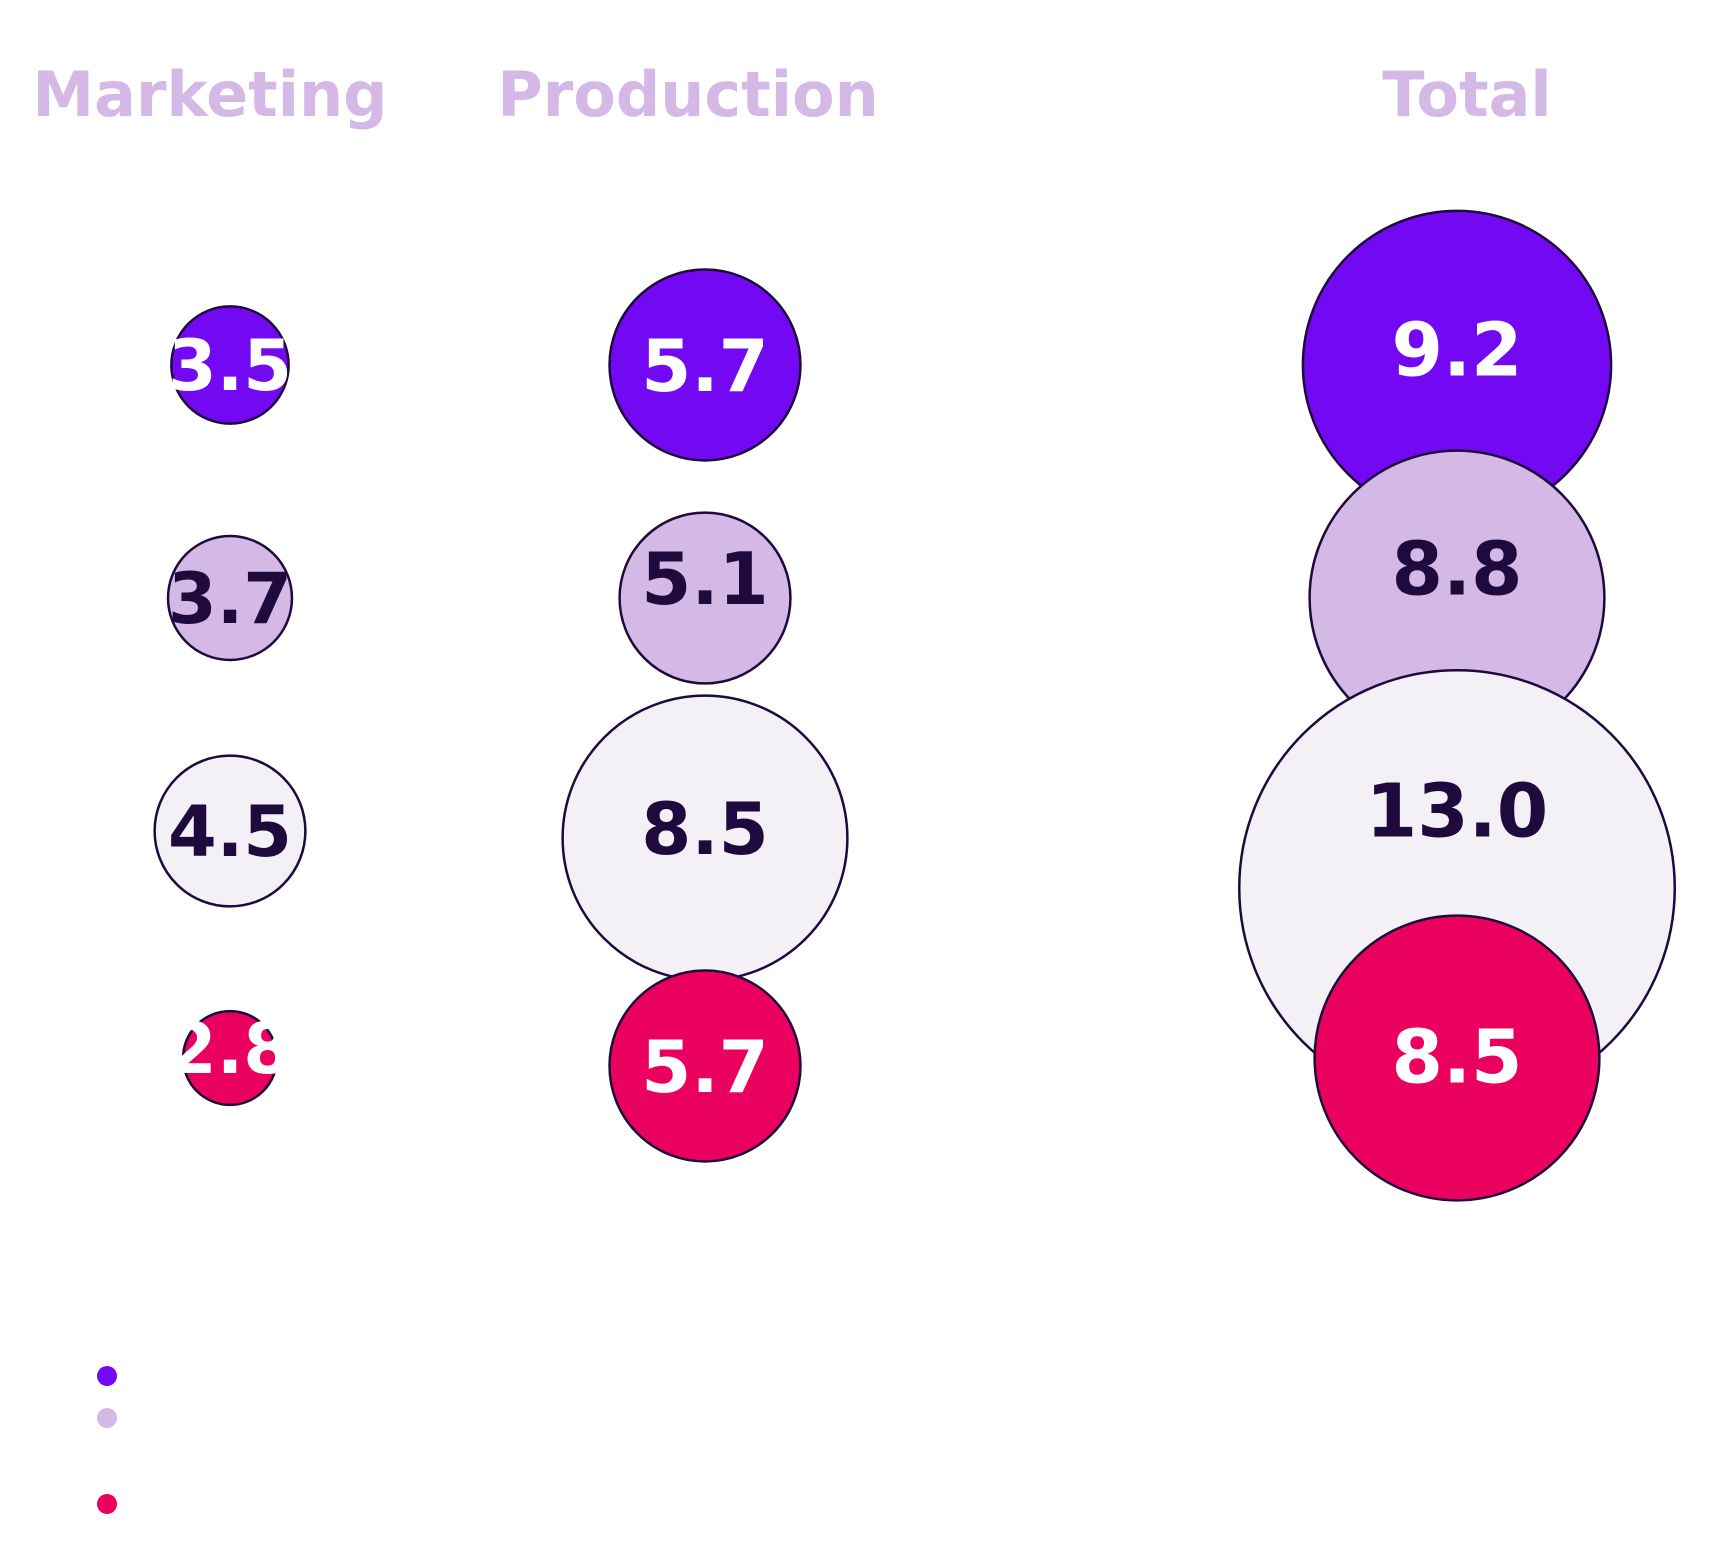  What do you see at coordinates (1457, 812) in the screenshot?
I see `bubble-label-total-3: 13.0` at bounding box center [1457, 812].